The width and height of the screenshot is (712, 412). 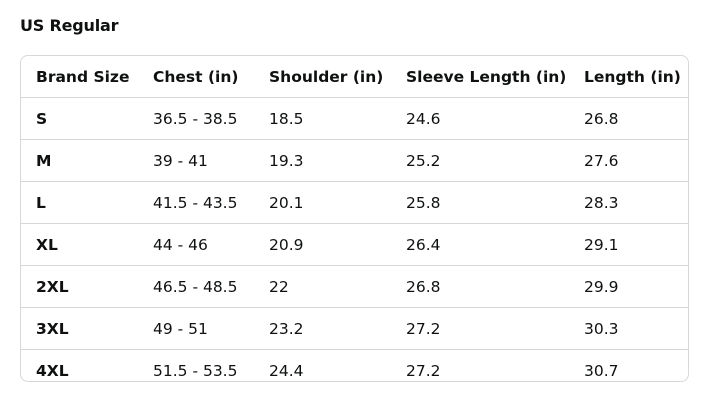 What do you see at coordinates (196, 160) in the screenshot?
I see `cell-chest: 39 - 41` at bounding box center [196, 160].